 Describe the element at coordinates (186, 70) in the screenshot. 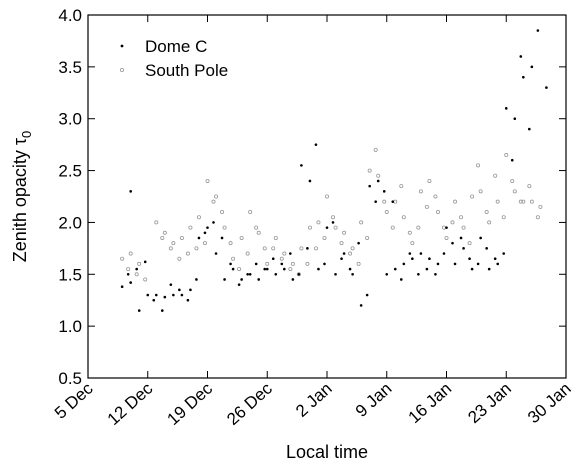

I see `legend-label-south-pole: South Pole` at that location.